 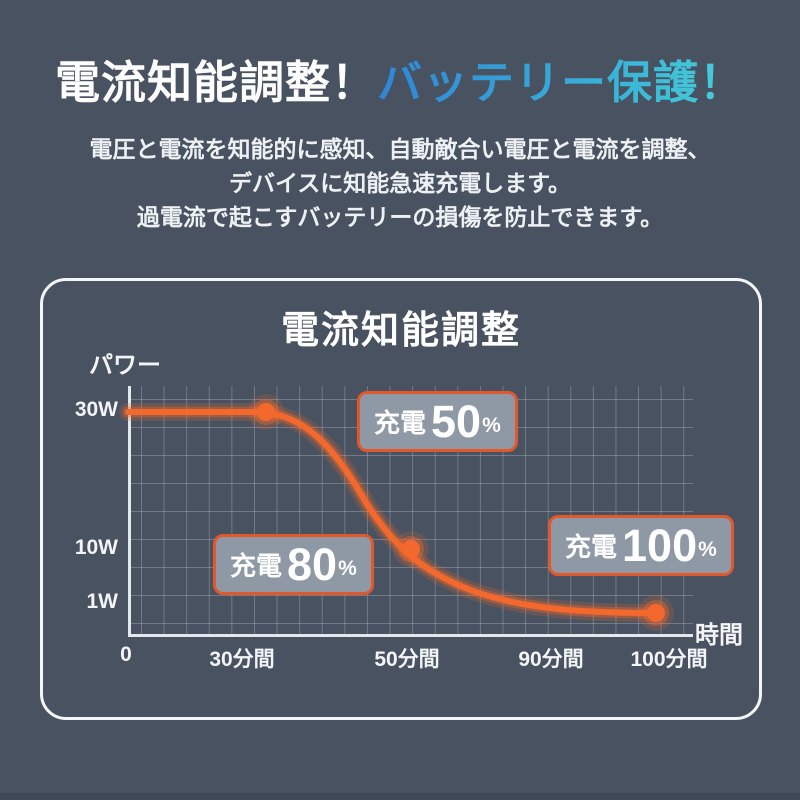 I want to click on x-axis-label: 時間, so click(x=719, y=635).